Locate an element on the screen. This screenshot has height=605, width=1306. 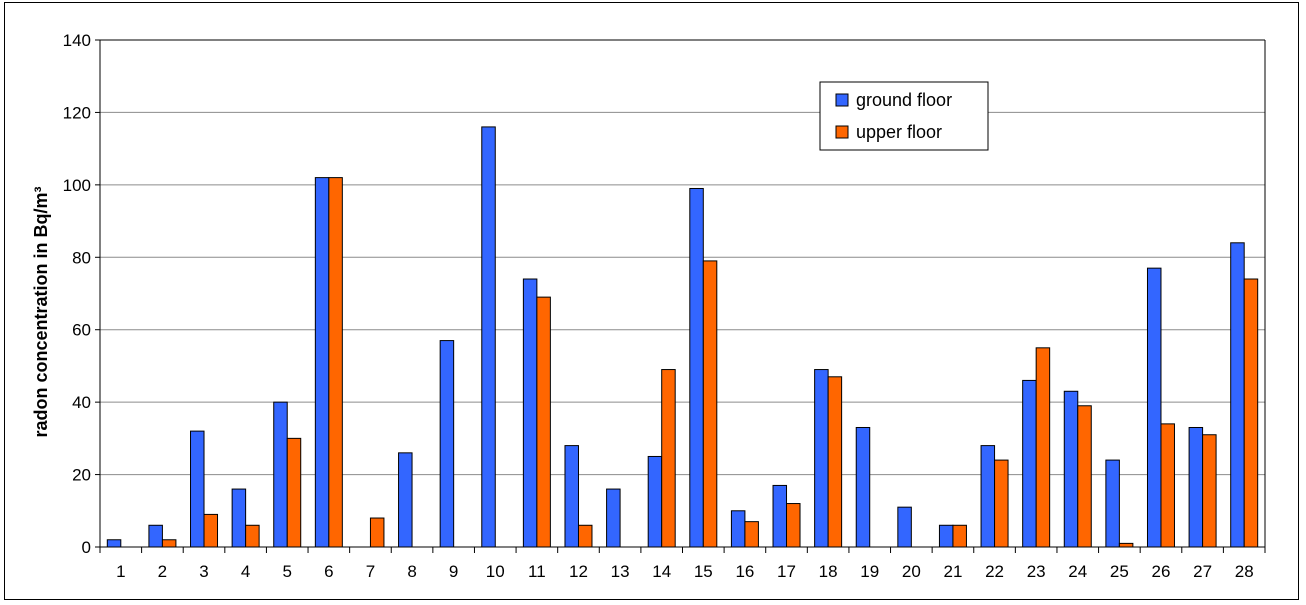
y-tick-label: 80 is located at coordinates (81, 257).